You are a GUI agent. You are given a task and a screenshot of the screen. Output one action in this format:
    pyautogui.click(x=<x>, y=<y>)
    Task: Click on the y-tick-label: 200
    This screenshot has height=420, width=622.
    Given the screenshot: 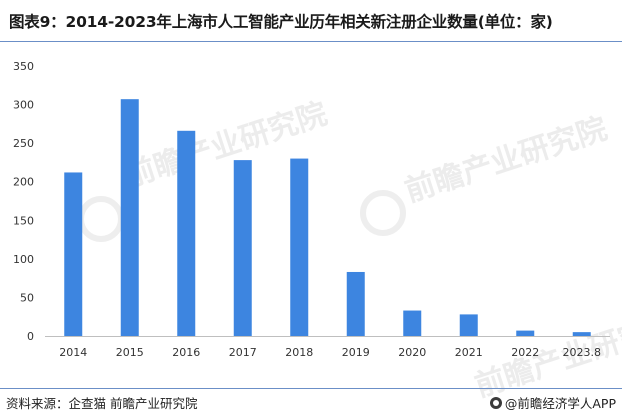 What is the action you would take?
    pyautogui.click(x=23, y=182)
    